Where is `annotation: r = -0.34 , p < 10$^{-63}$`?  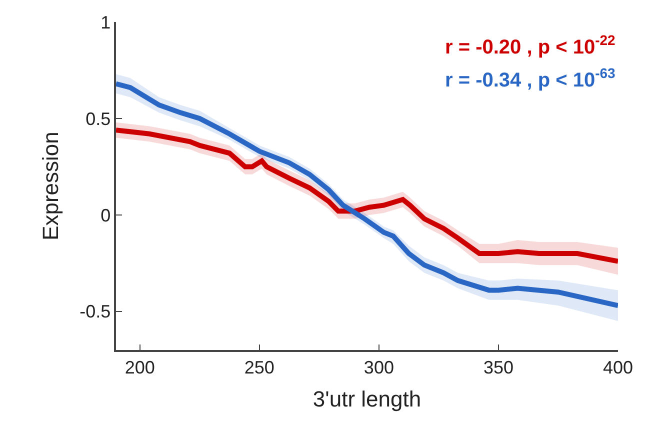 annotation: r = -0.34 , p < 10$^{-63}$ is located at coordinates (530, 78).